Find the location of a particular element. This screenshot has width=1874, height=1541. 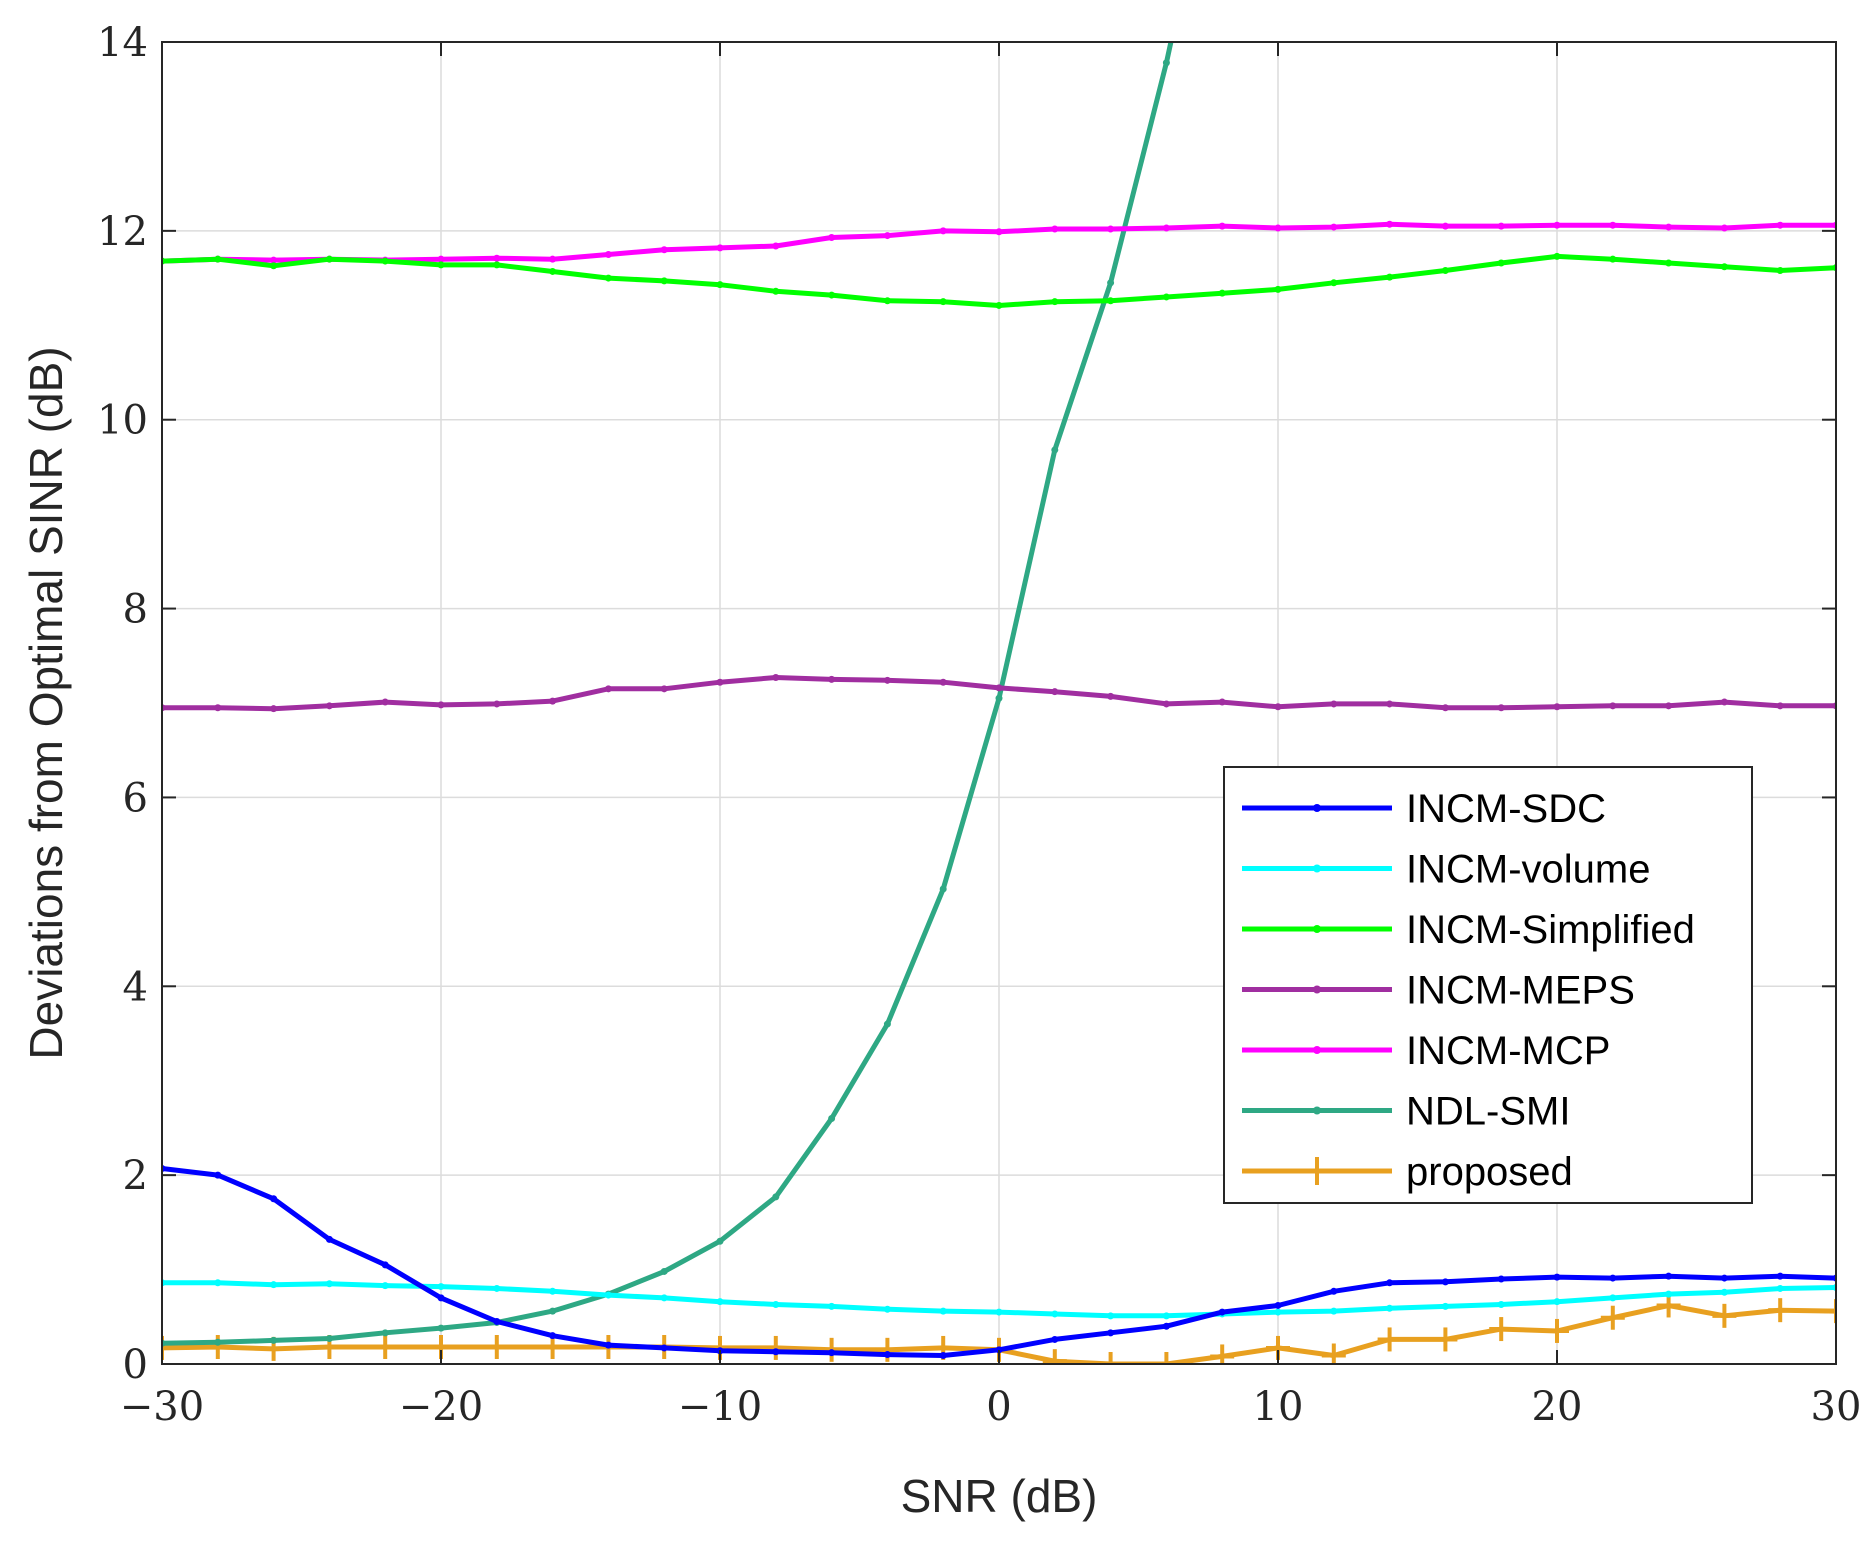

legend-item-incm-mcp: INCM-MCP is located at coordinates (1426, 1051).